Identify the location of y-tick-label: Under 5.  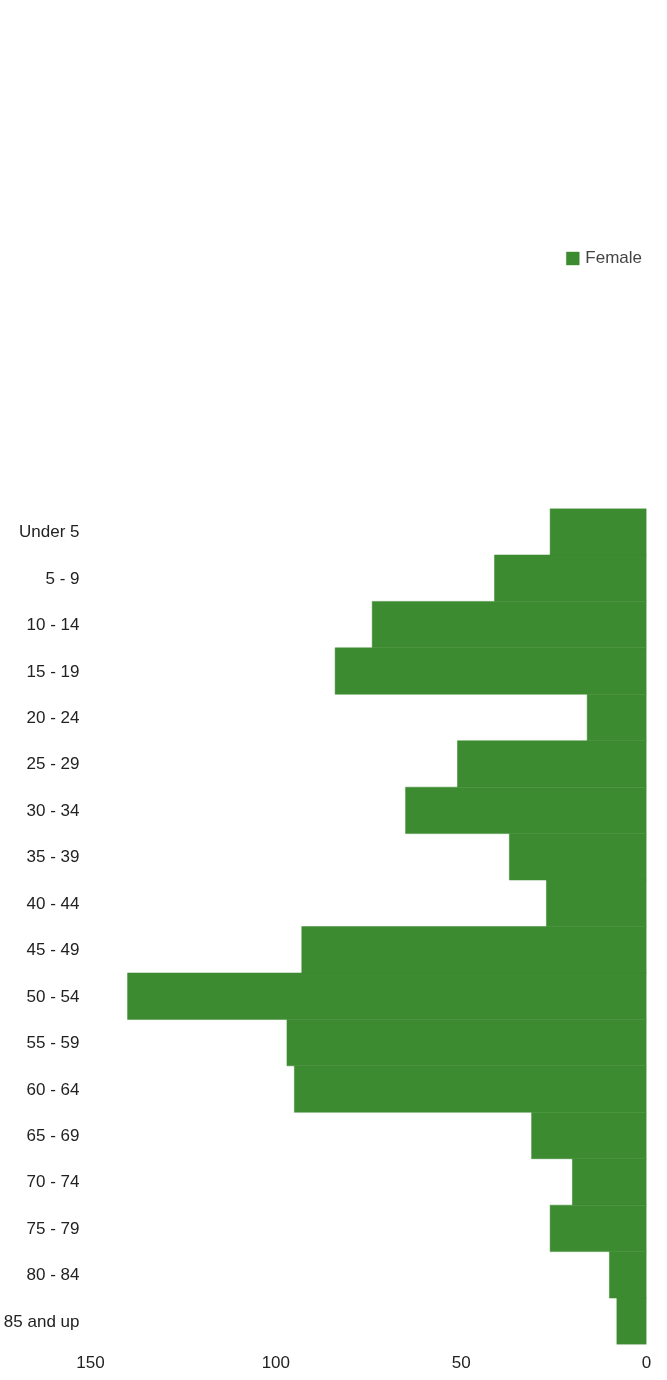
(49, 532).